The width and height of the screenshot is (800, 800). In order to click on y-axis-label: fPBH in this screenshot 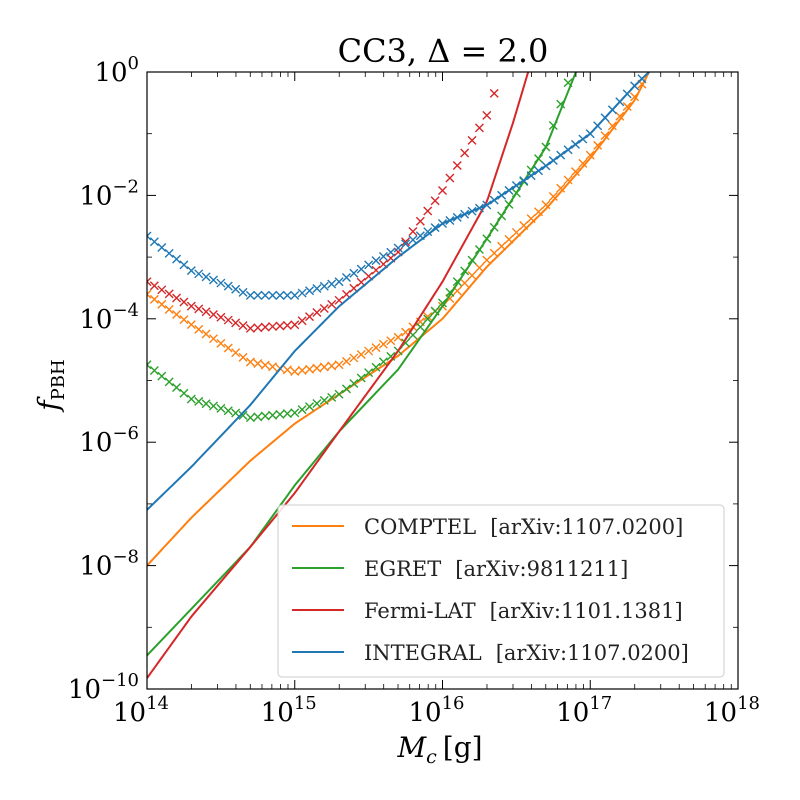, I will do `click(50, 385)`.